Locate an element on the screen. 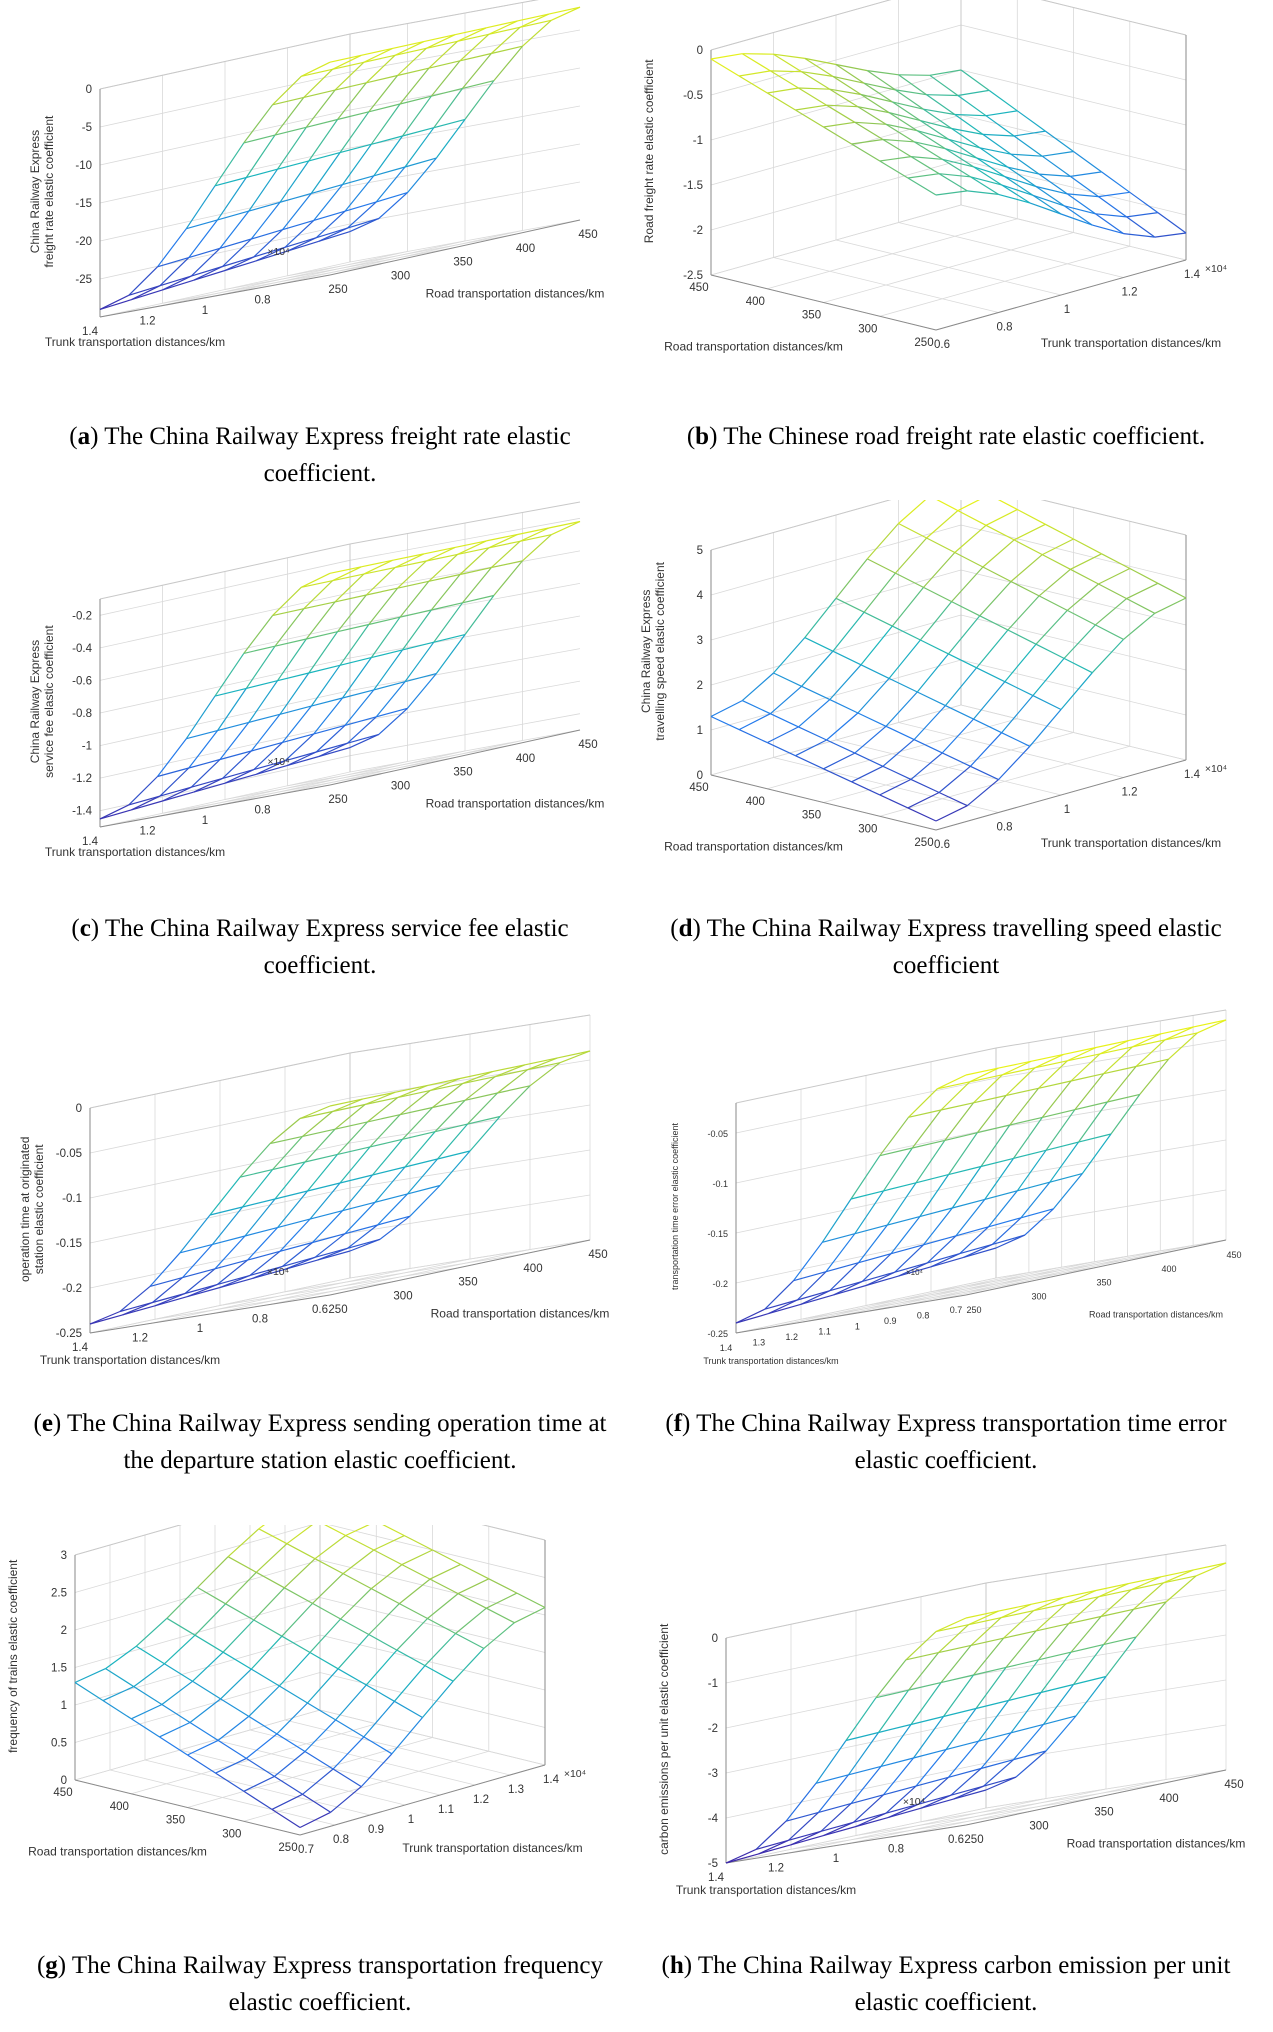  axes-box is located at coordinates (976, 1704).